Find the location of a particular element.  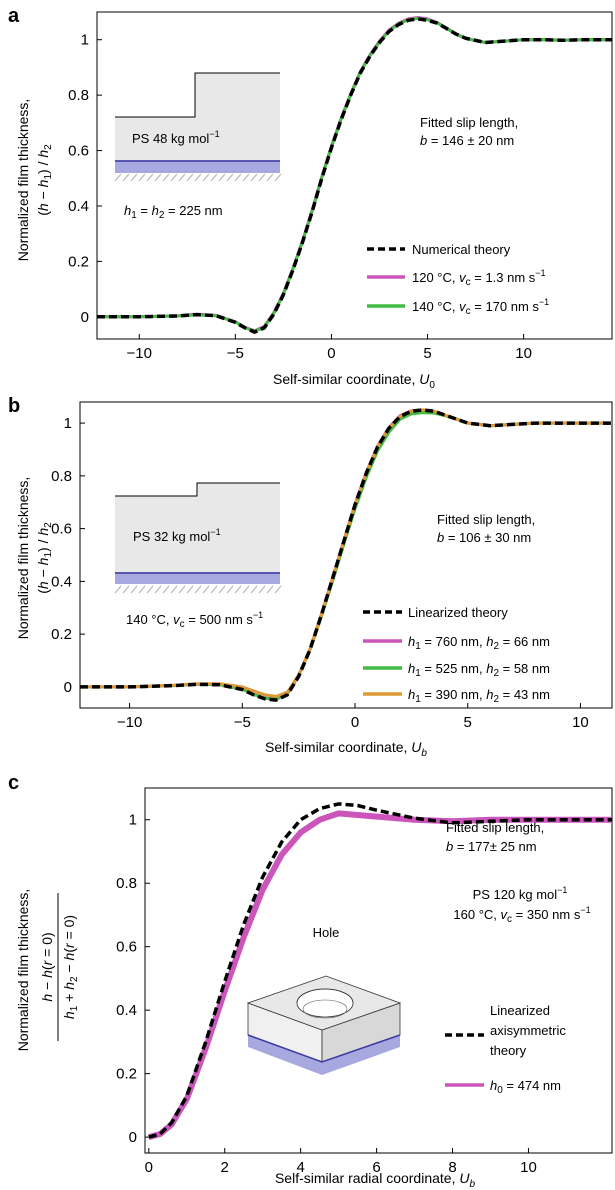

panel-a-fit-label: Fitted slip length, is located at coordinates (469, 122).